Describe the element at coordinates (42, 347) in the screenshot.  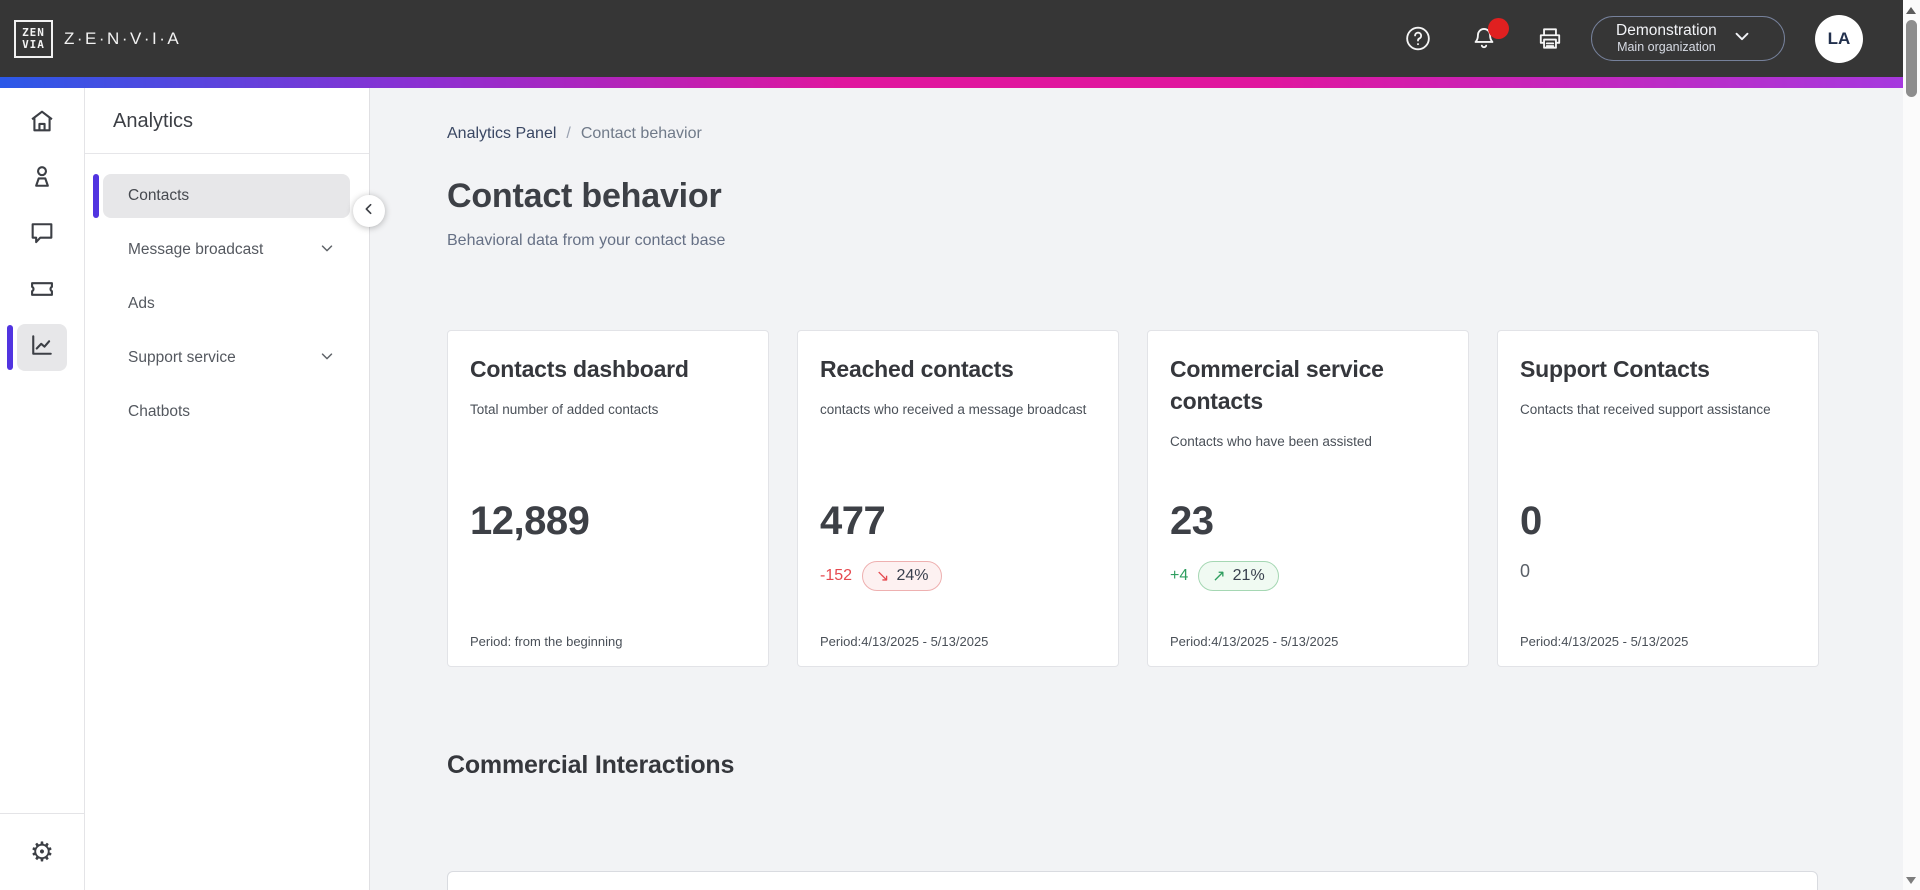
I see `line-chart-icon` at that location.